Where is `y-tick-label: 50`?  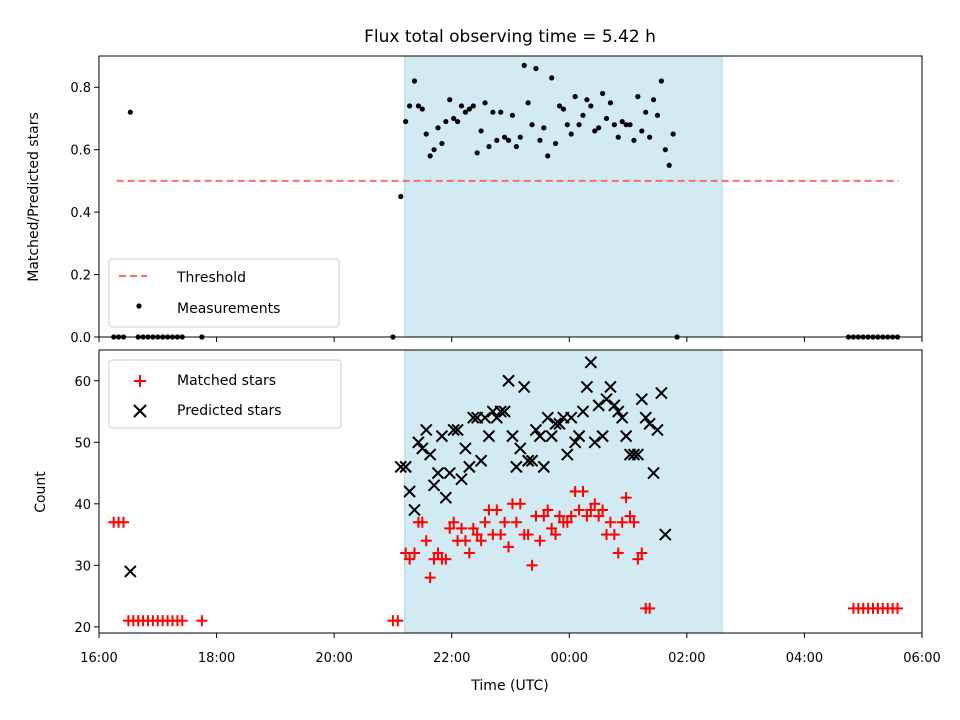 y-tick-label: 50 is located at coordinates (82, 443).